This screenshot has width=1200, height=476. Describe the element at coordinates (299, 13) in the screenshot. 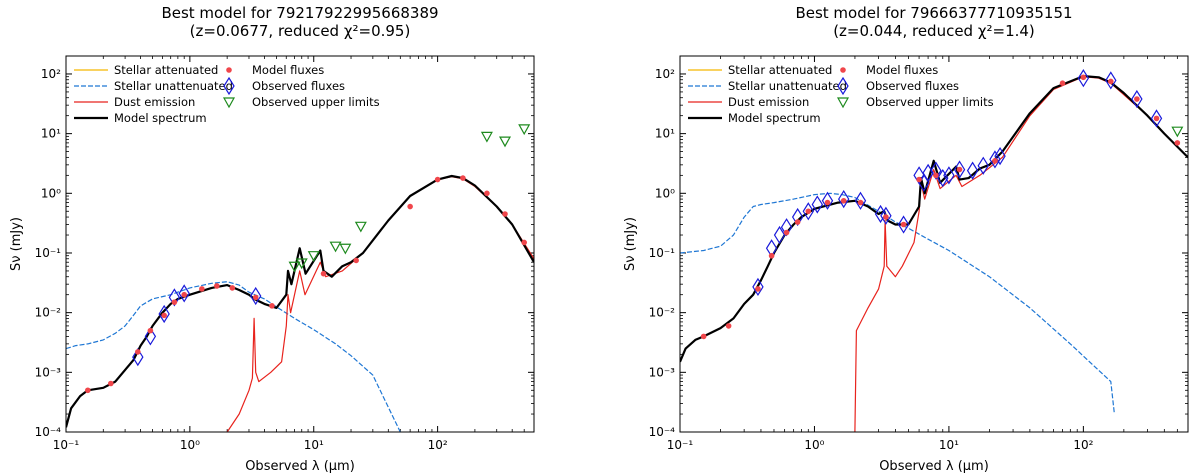

I see `chart-title: Best model for 79217922995668389` at that location.